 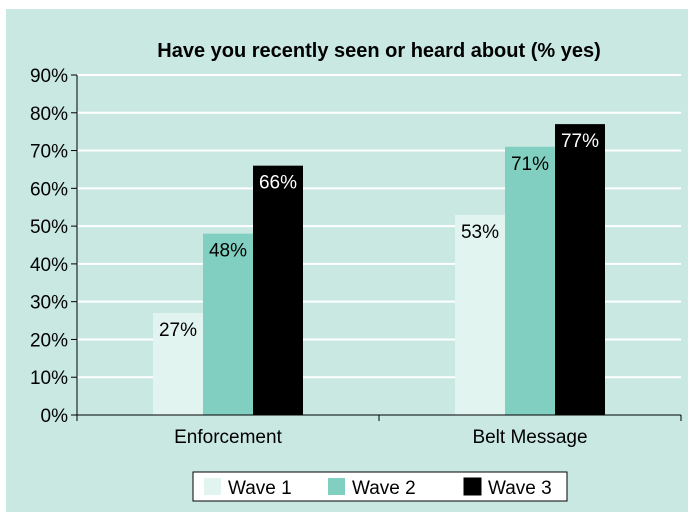 I want to click on y-tick-label: 90%, so click(x=49, y=76).